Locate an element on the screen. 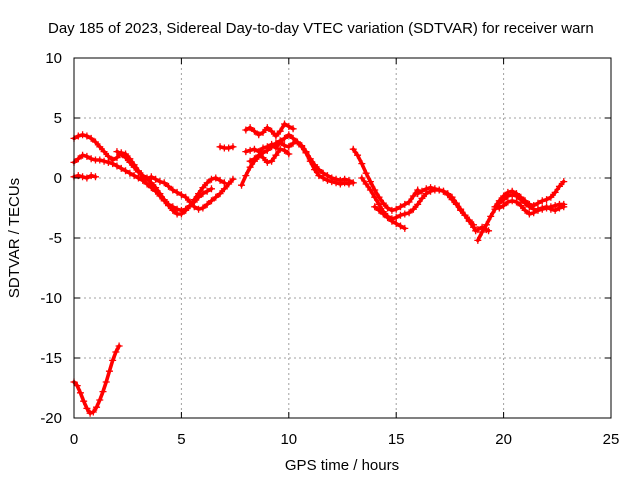 The image size is (640, 480). data-series-trace-e is located at coordinates (226, 147).